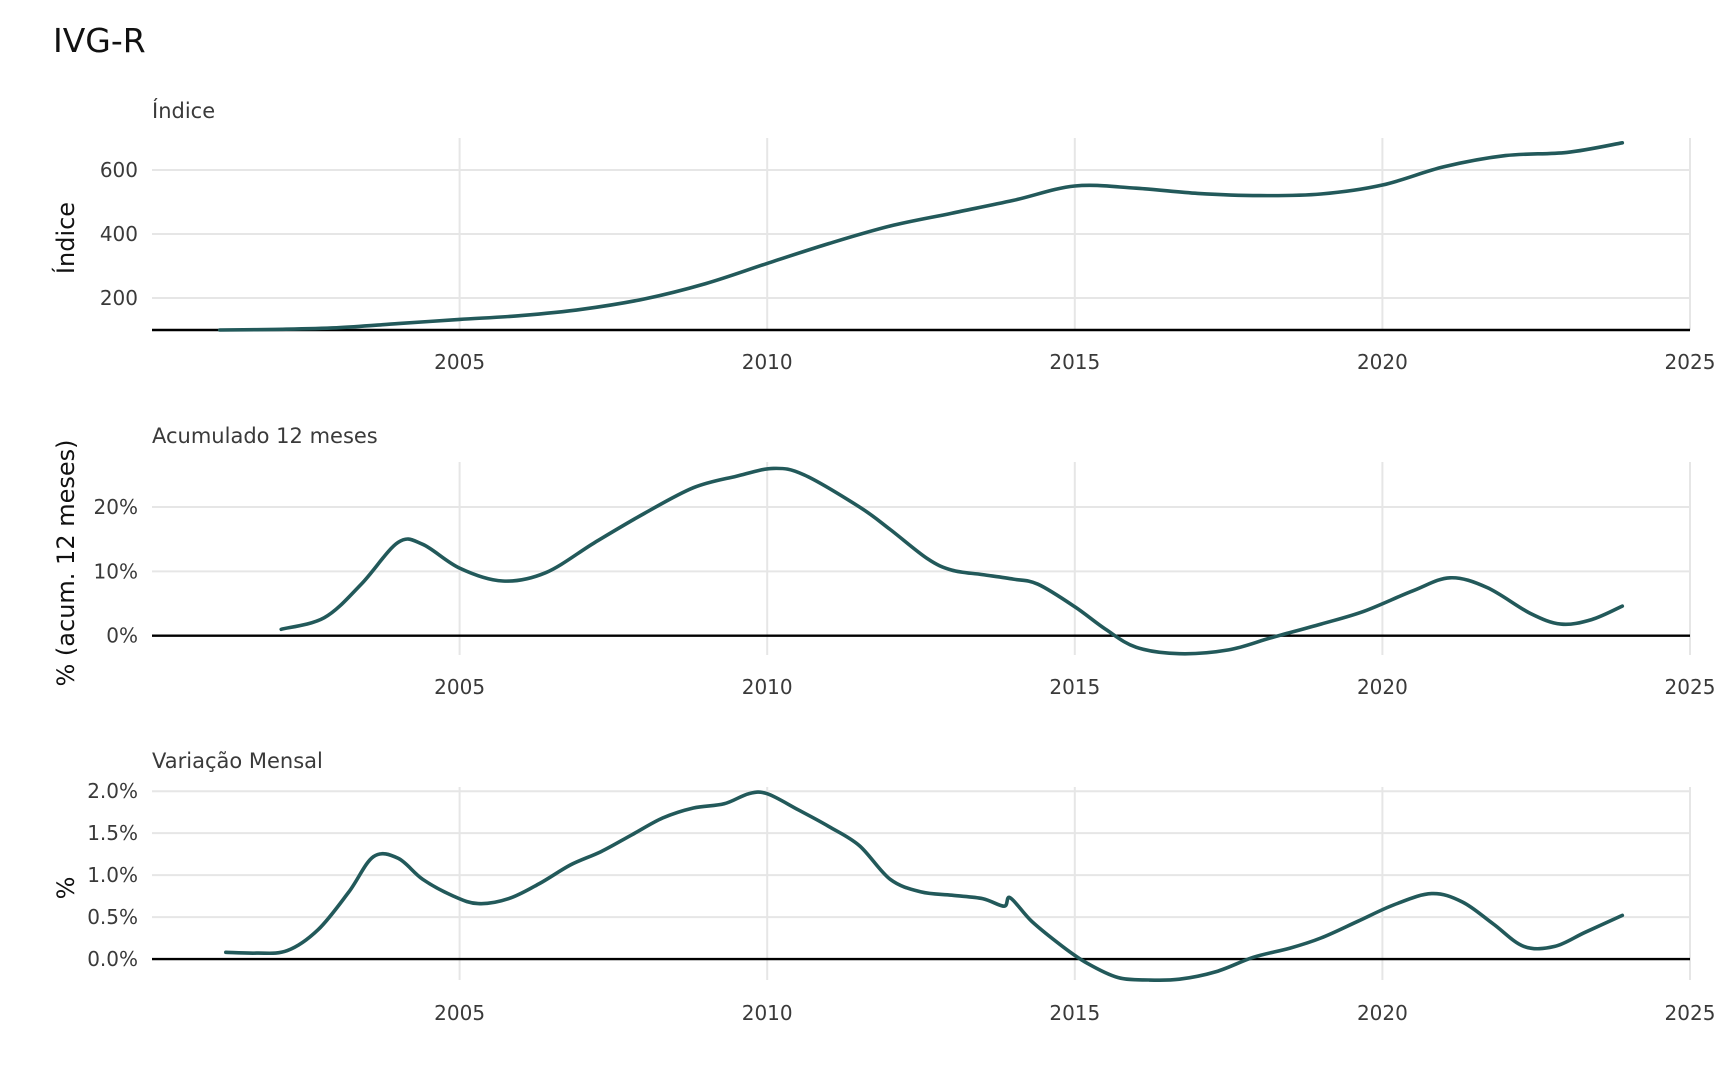 The image size is (1728, 1067). What do you see at coordinates (237, 761) in the screenshot?
I see `panel-subtitle: Variação Mensal` at bounding box center [237, 761].